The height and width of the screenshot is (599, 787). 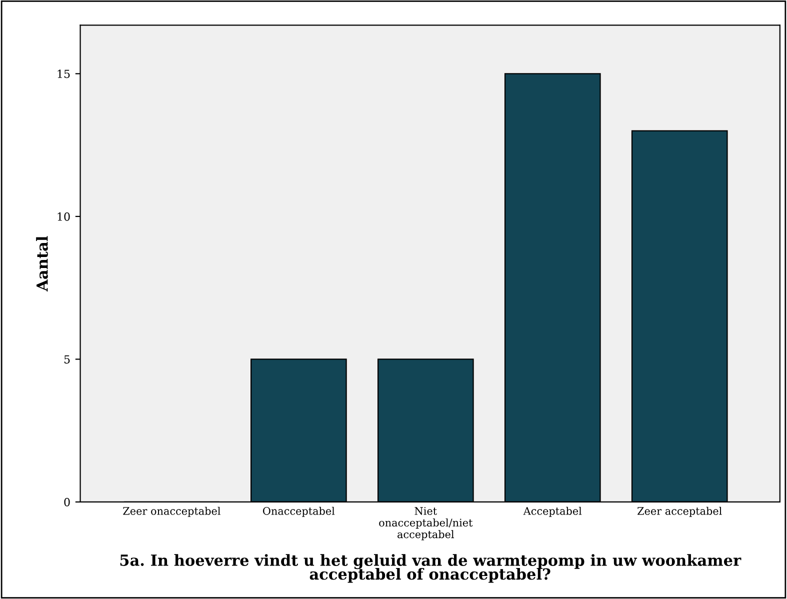 What do you see at coordinates (298, 511) in the screenshot?
I see `x-tick-label: Onacceptabel` at bounding box center [298, 511].